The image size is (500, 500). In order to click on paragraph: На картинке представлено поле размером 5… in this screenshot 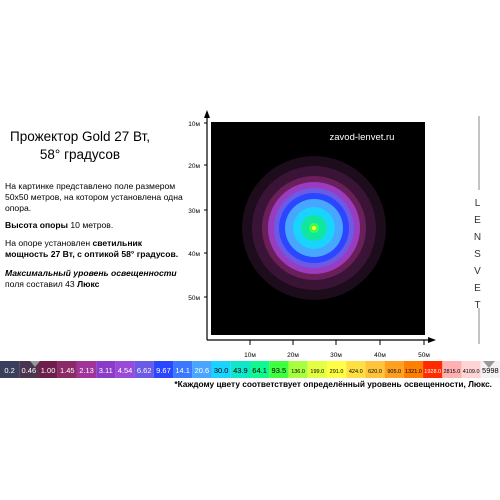, I will do `click(95, 197)`.